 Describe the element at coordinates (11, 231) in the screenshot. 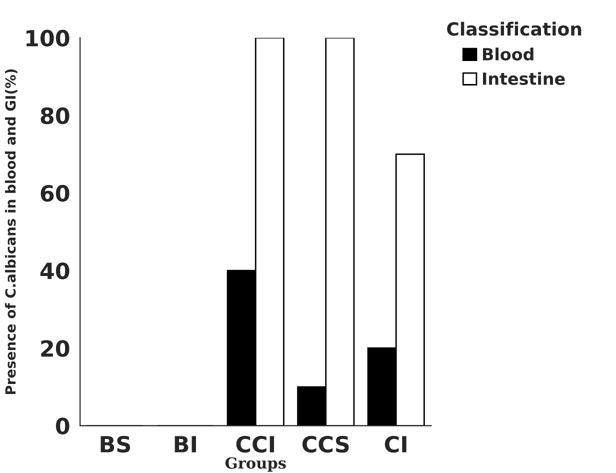

I see `y-axis-title: Presence of C.albicans in blood and GI(%)` at that location.